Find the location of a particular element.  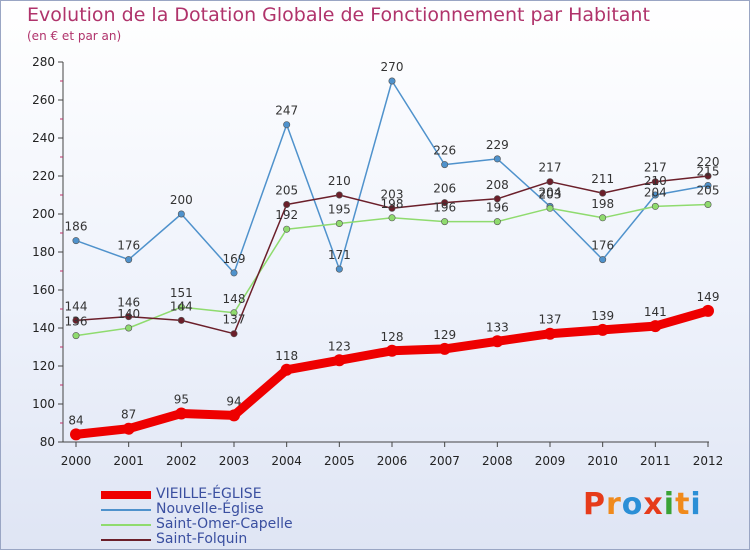

y-tick-label: 280 is located at coordinates (43, 62).